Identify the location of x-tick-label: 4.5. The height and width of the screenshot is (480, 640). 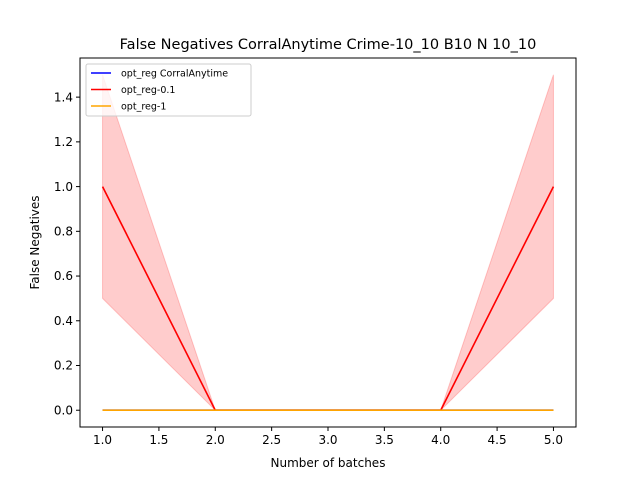
(497, 440).